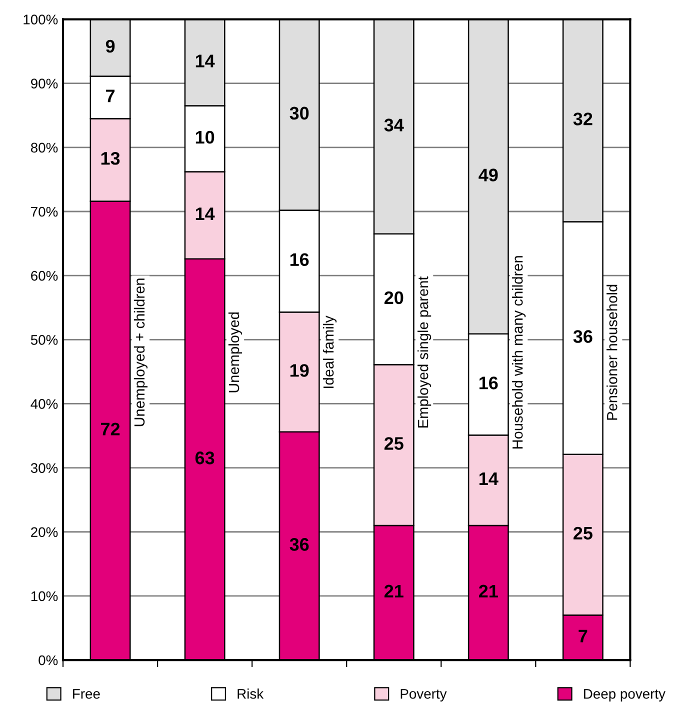 This screenshot has width=685, height=714. I want to click on data-label: 49, so click(488, 175).